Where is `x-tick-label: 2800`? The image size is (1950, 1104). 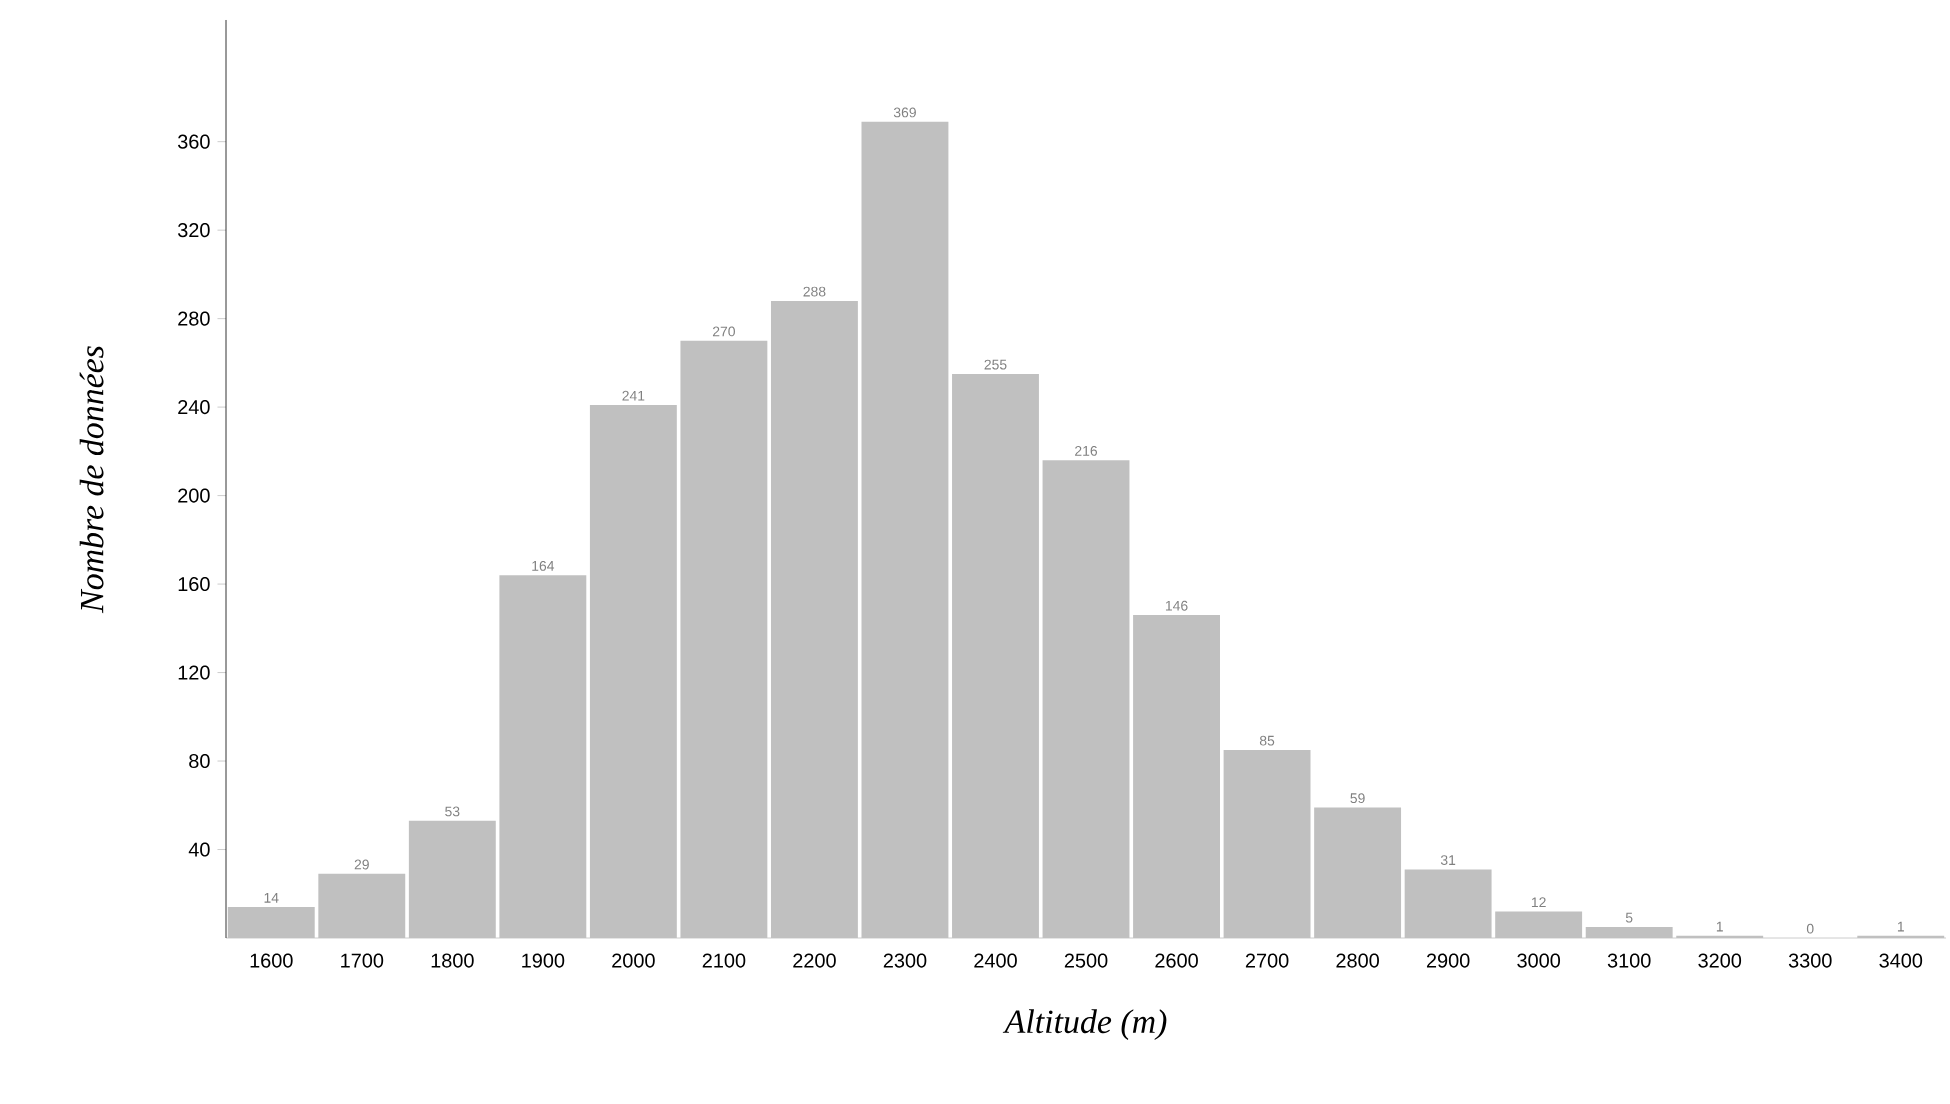
x-tick-label: 2800 is located at coordinates (1357, 960).